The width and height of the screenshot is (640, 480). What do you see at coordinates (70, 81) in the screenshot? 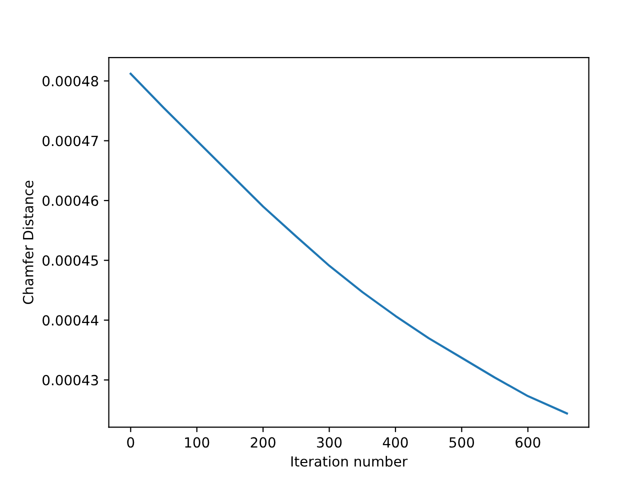
I see `y-tick-label: 0.00048` at bounding box center [70, 81].